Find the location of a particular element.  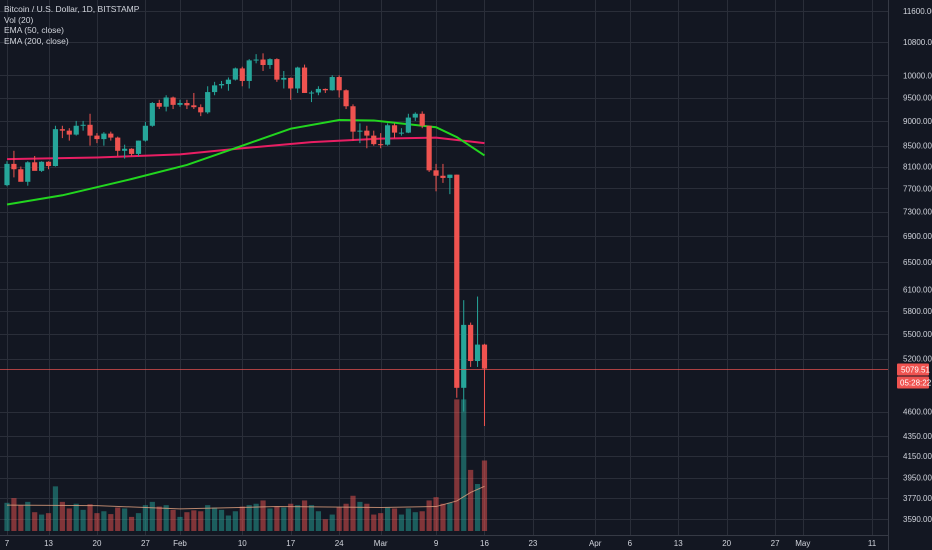

time-tick-label: 23 is located at coordinates (532, 543).